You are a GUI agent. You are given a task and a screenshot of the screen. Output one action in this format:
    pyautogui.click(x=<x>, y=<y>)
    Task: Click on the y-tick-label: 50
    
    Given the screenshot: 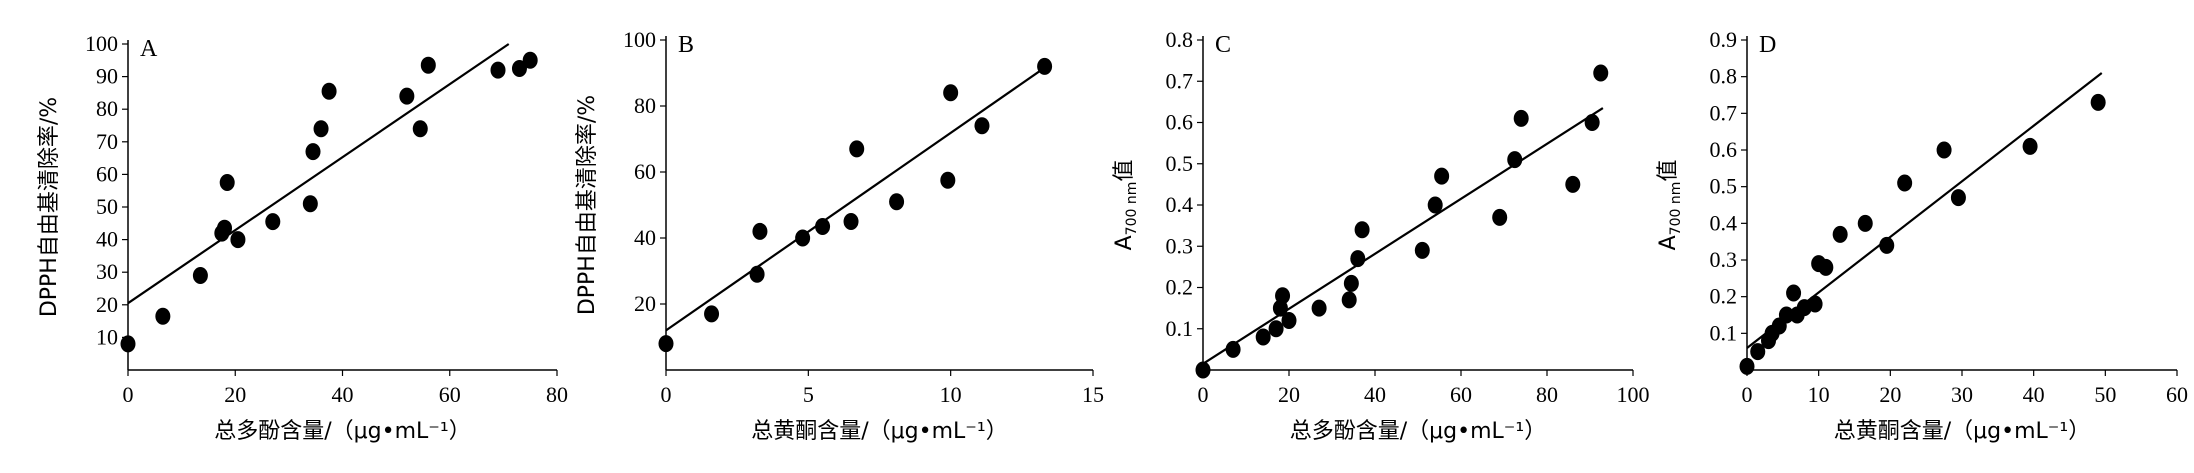 What is the action you would take?
    pyautogui.click(x=107, y=206)
    